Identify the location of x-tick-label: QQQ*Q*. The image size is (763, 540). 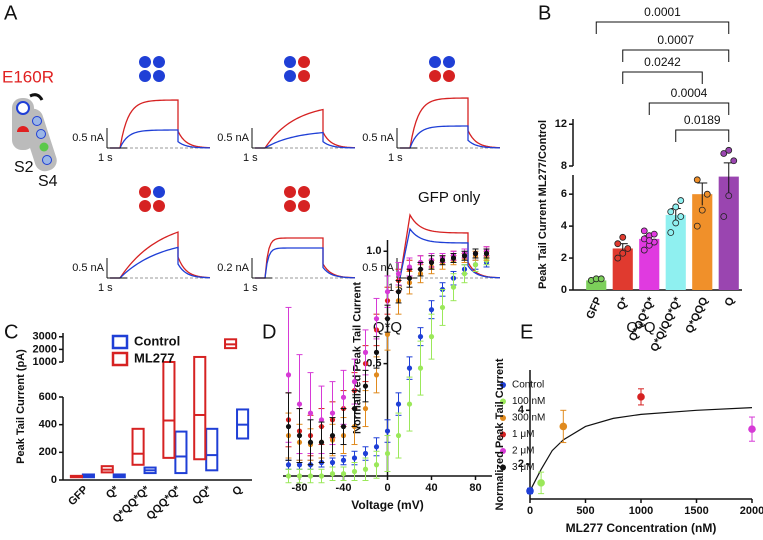
(163, 502).